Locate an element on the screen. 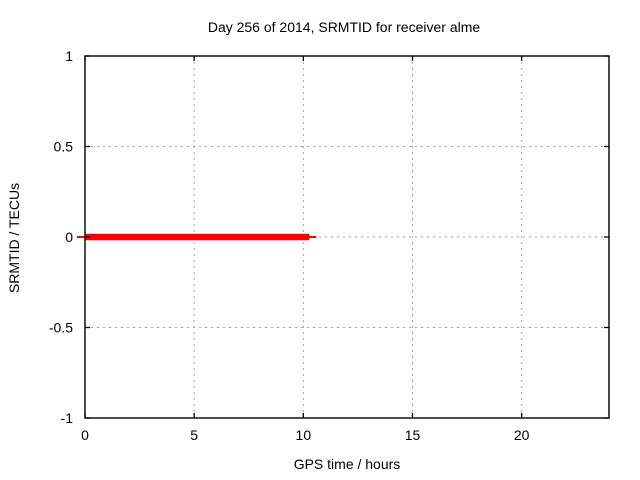 Image resolution: width=640 pixels, height=480 pixels. y-tick-label: -0.5 is located at coordinates (61, 328).